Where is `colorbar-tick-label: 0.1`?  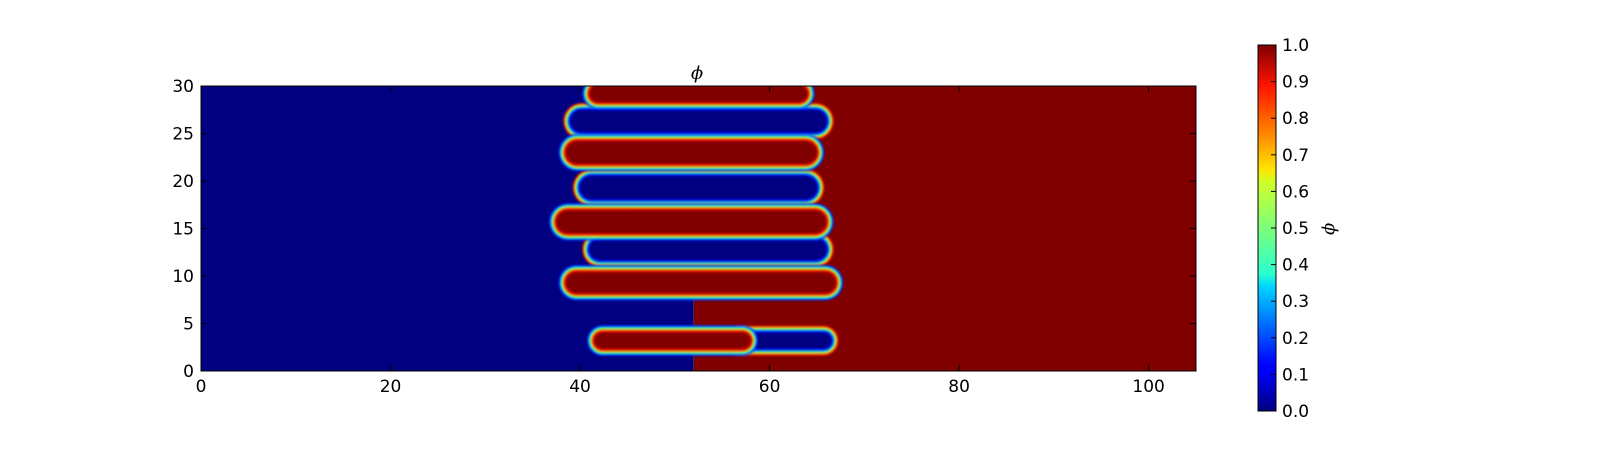 colorbar-tick-label: 0.1 is located at coordinates (1295, 375).